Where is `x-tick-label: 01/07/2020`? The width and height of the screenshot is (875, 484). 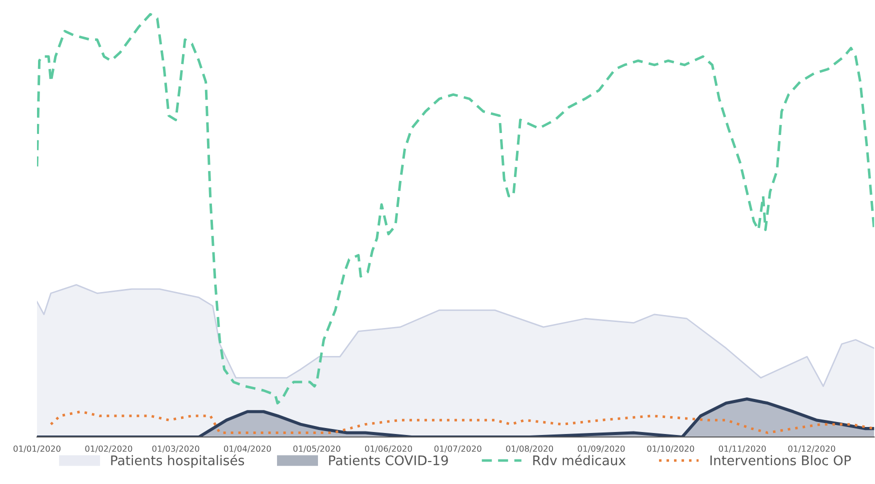 x-tick-label: 01/07/2020 is located at coordinates (458, 448).